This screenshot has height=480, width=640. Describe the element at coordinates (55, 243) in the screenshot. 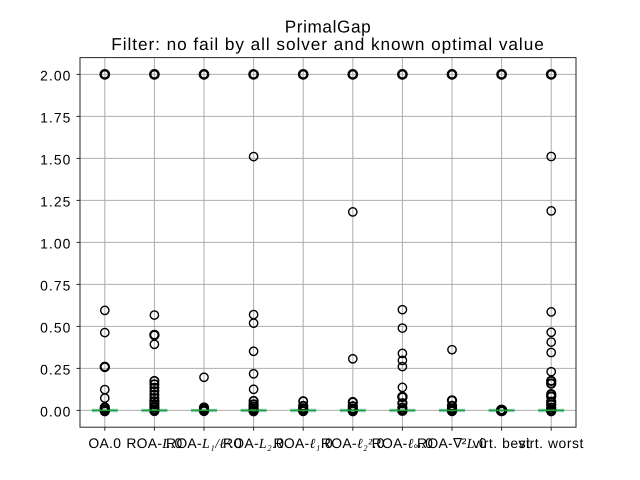

I see `svg-text: 1.00` at that location.